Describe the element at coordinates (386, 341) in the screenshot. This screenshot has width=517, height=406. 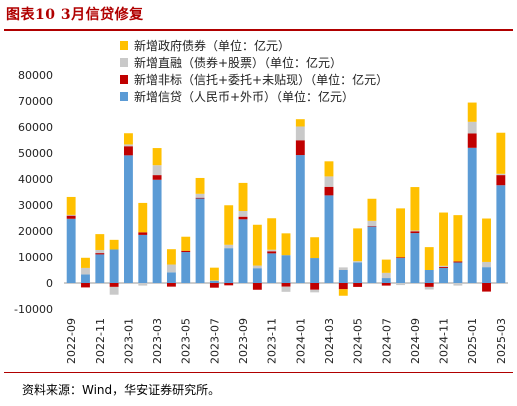
I see `x-tick-label: 2024-07` at that location.